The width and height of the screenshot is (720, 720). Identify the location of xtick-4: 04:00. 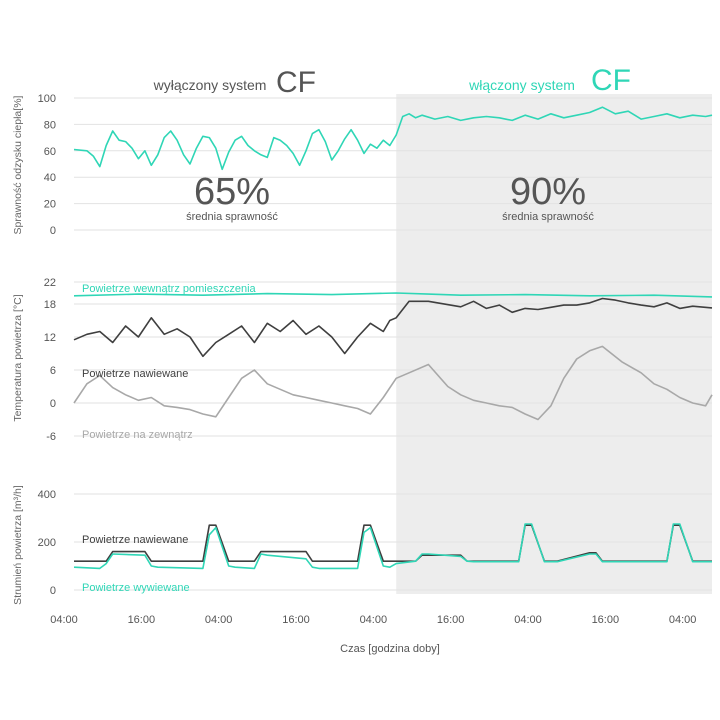
(374, 620).